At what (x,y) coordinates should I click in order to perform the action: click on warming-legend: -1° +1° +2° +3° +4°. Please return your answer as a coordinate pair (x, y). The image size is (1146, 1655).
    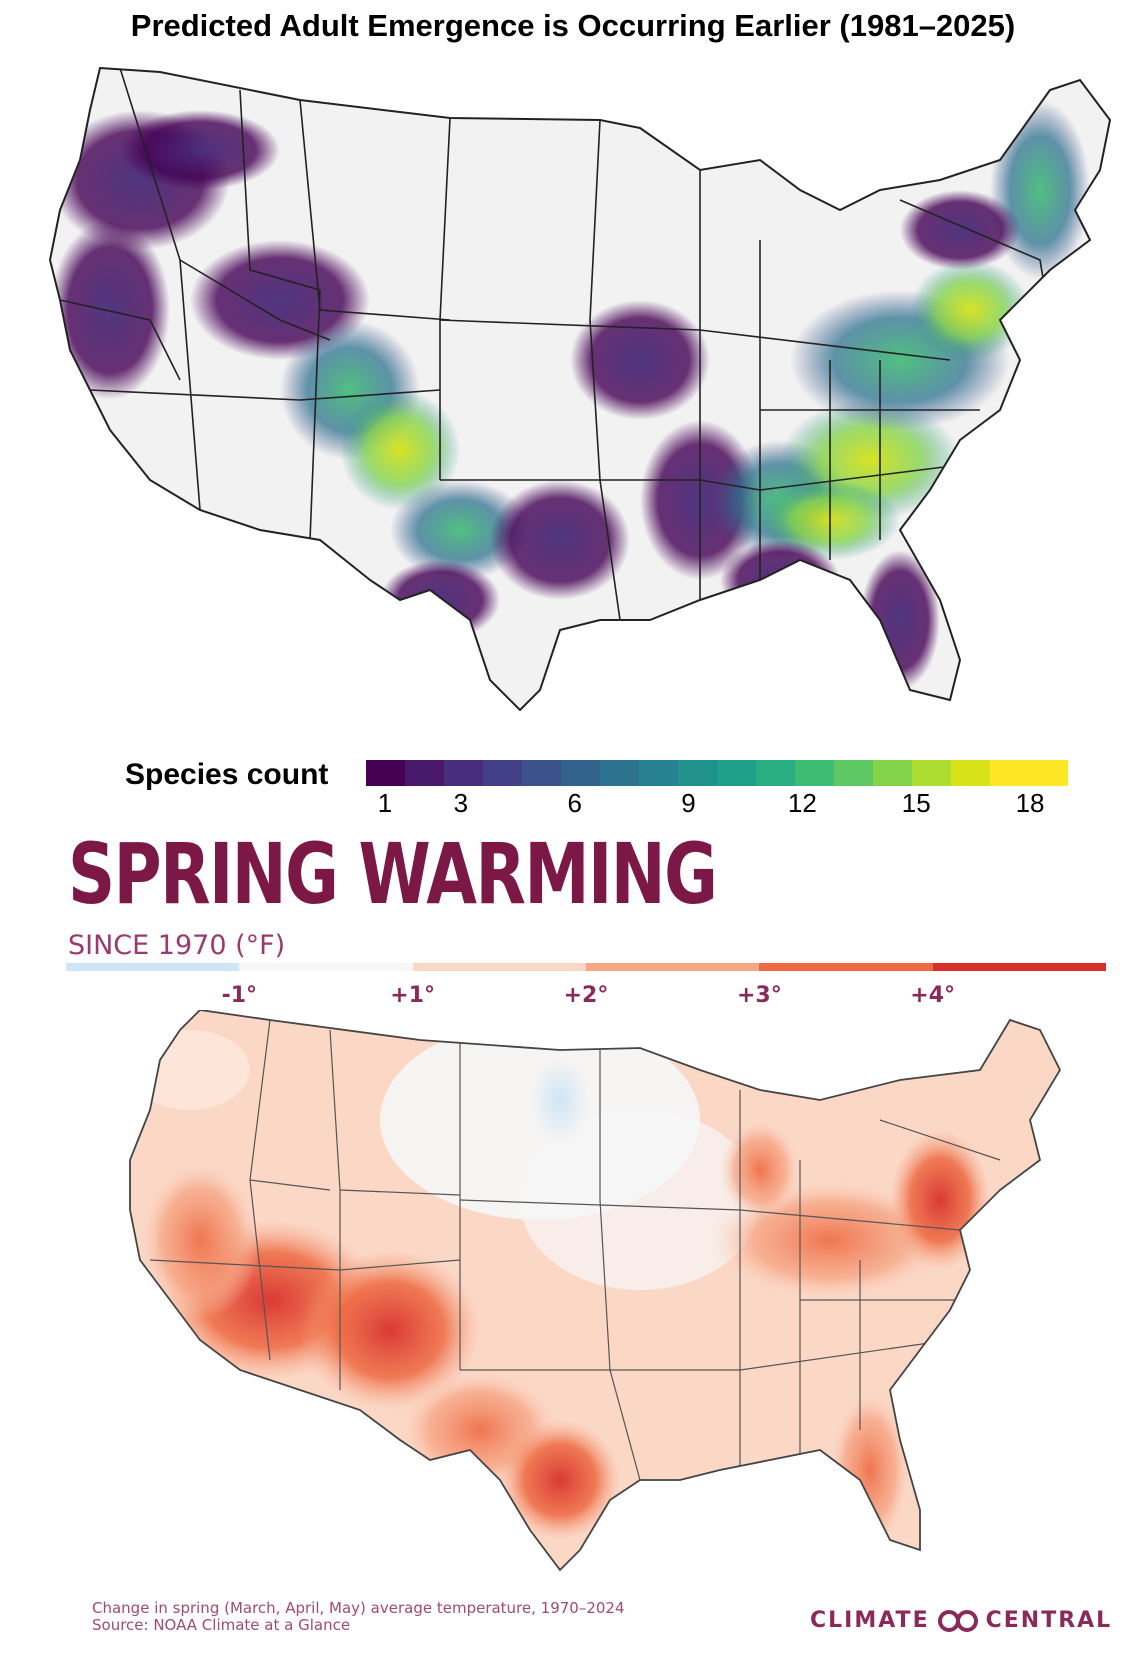
    Looking at the image, I should click on (586, 985).